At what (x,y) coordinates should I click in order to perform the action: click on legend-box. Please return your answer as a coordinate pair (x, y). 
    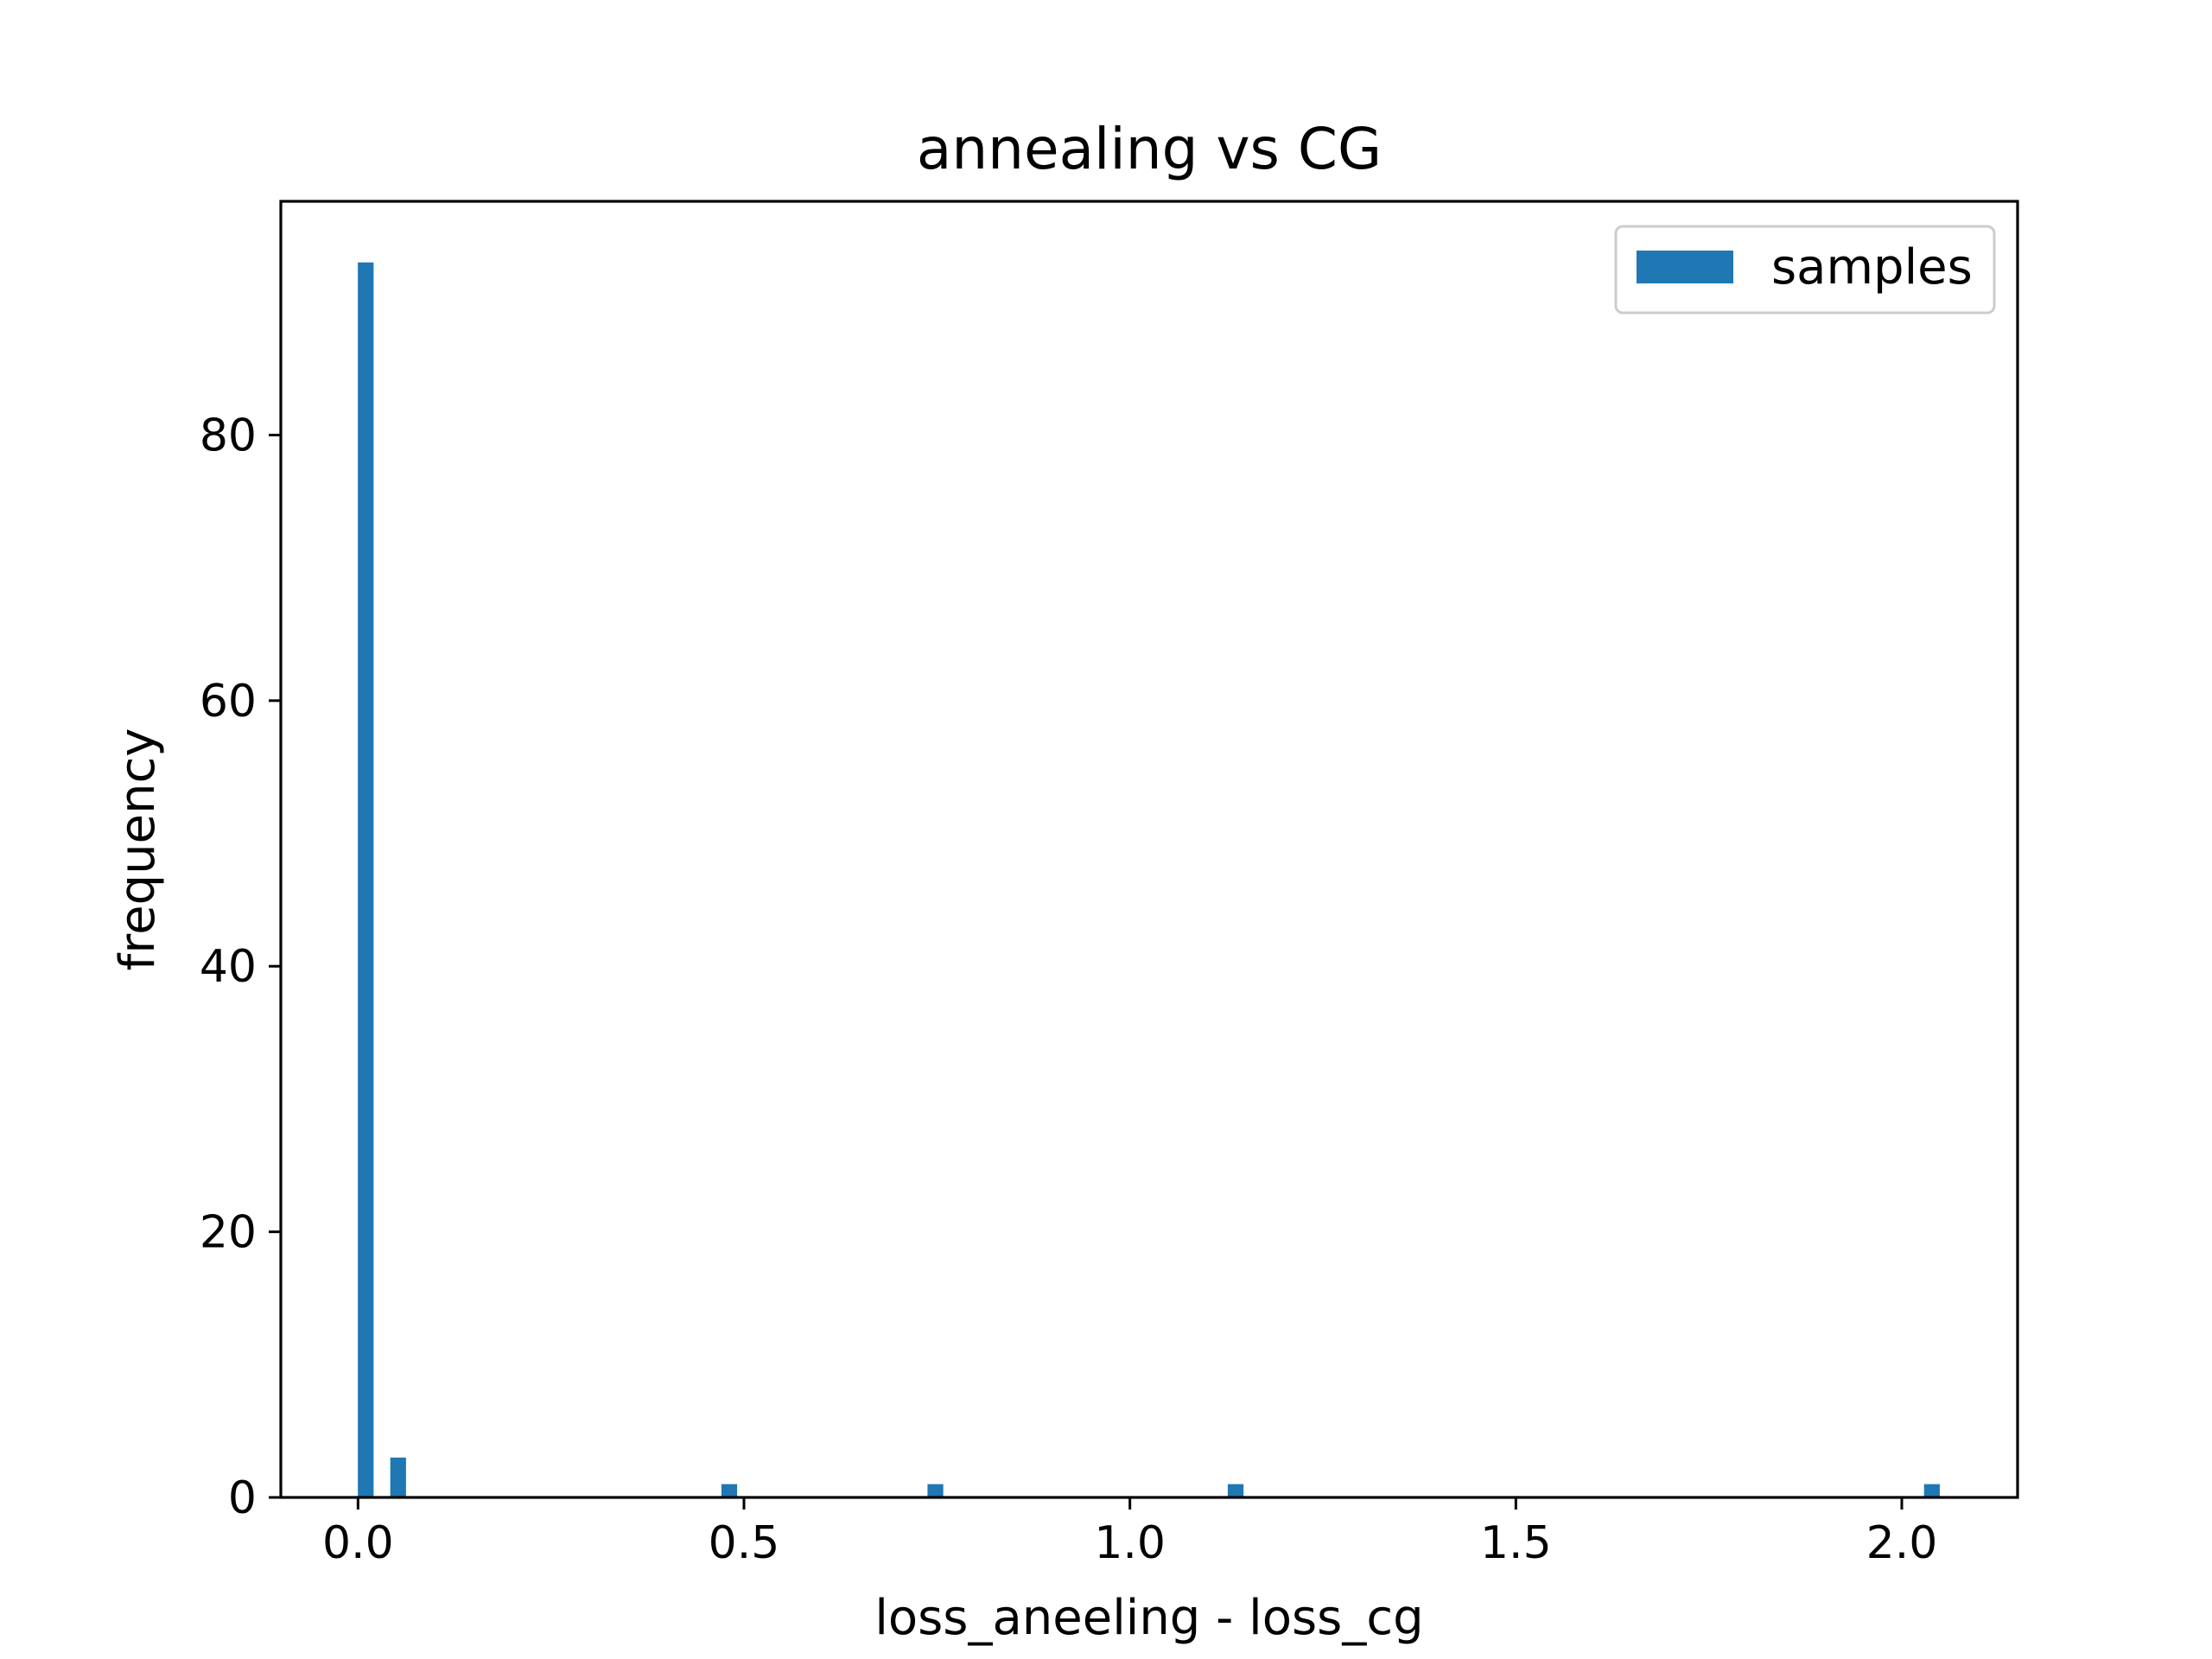
    Looking at the image, I should click on (1805, 270).